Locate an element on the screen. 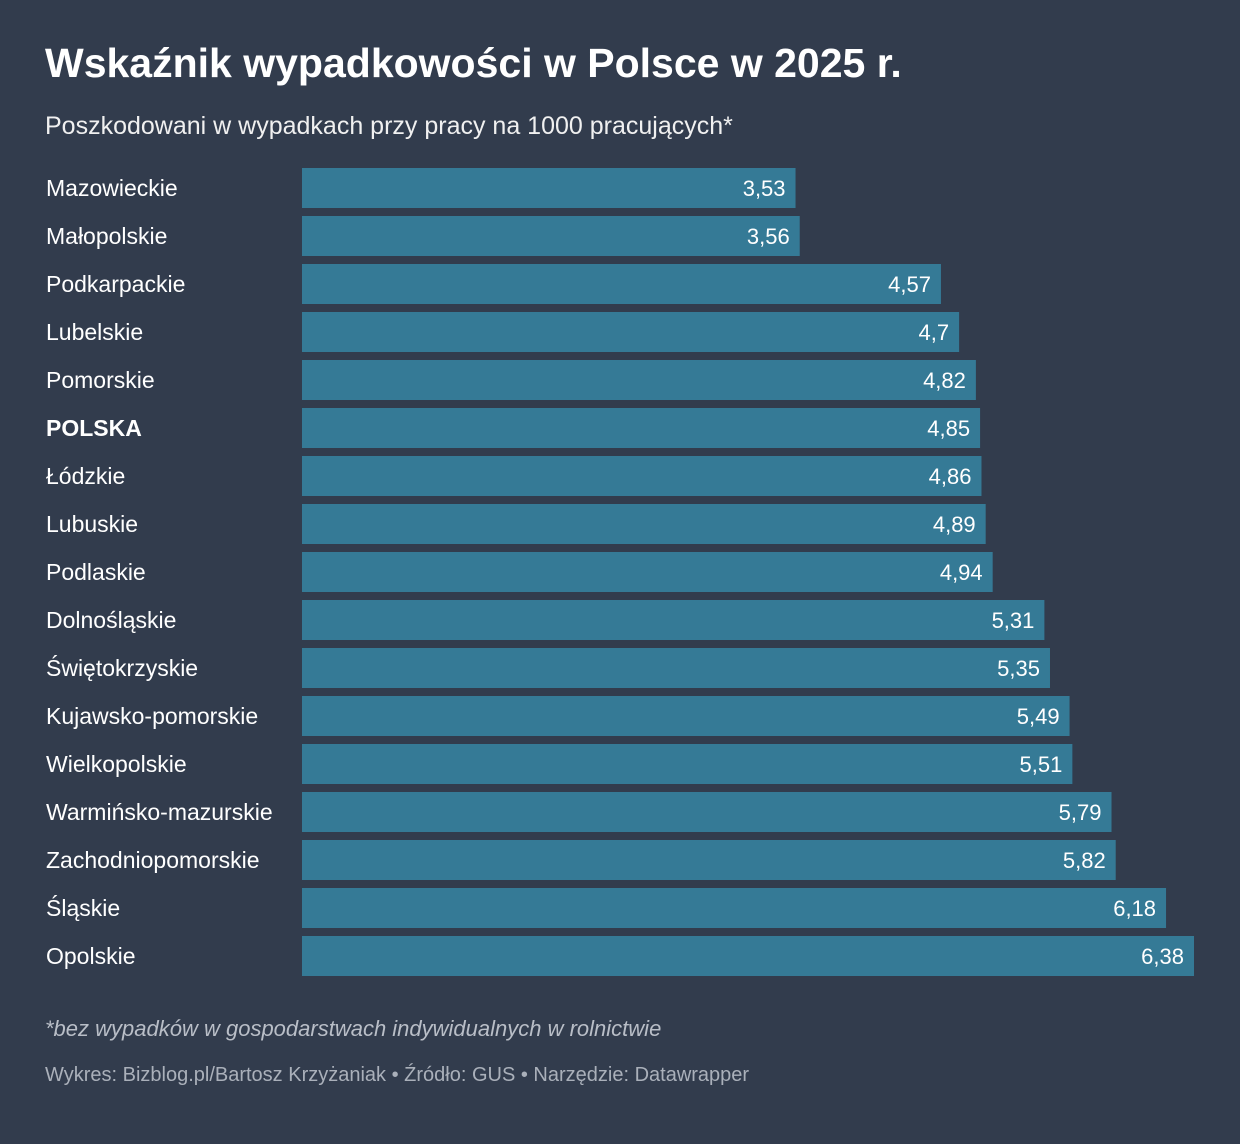 The image size is (1240, 1144). value-label: 5,49 is located at coordinates (1038, 716).